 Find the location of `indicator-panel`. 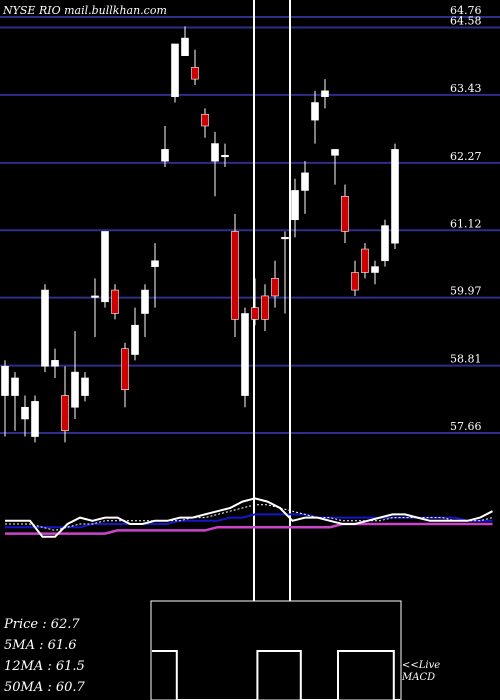

indicator-panel is located at coordinates (249, 517).